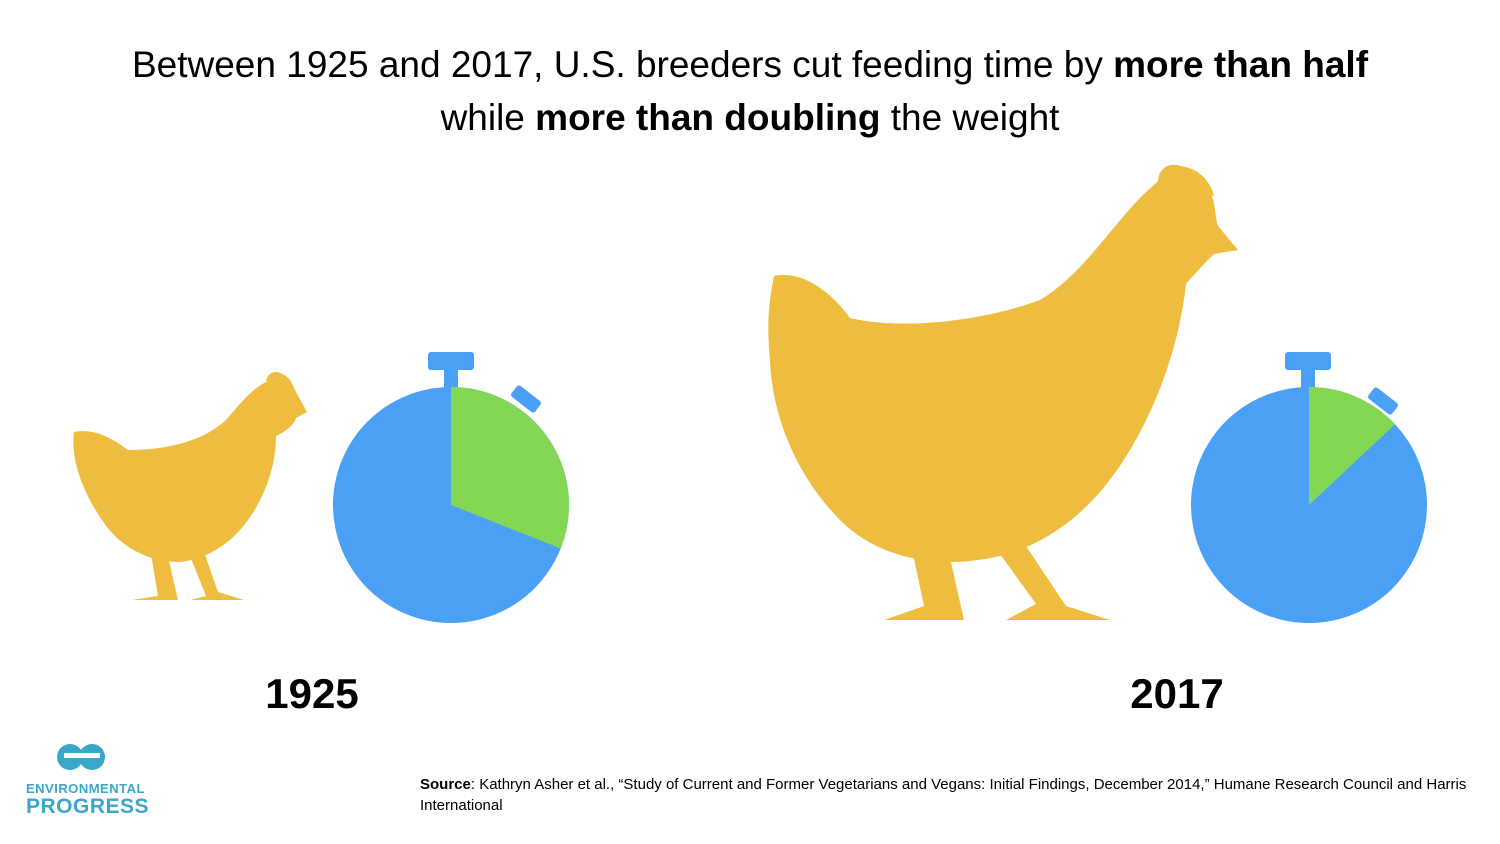 The width and height of the screenshot is (1500, 844). Describe the element at coordinates (445, 784) in the screenshot. I see `source-label: Source` at that location.